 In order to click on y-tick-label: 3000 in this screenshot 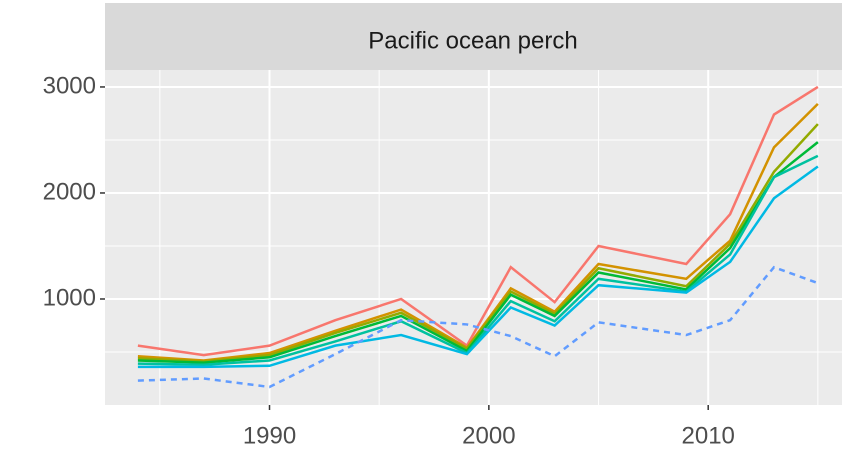, I will do `click(69, 85)`.